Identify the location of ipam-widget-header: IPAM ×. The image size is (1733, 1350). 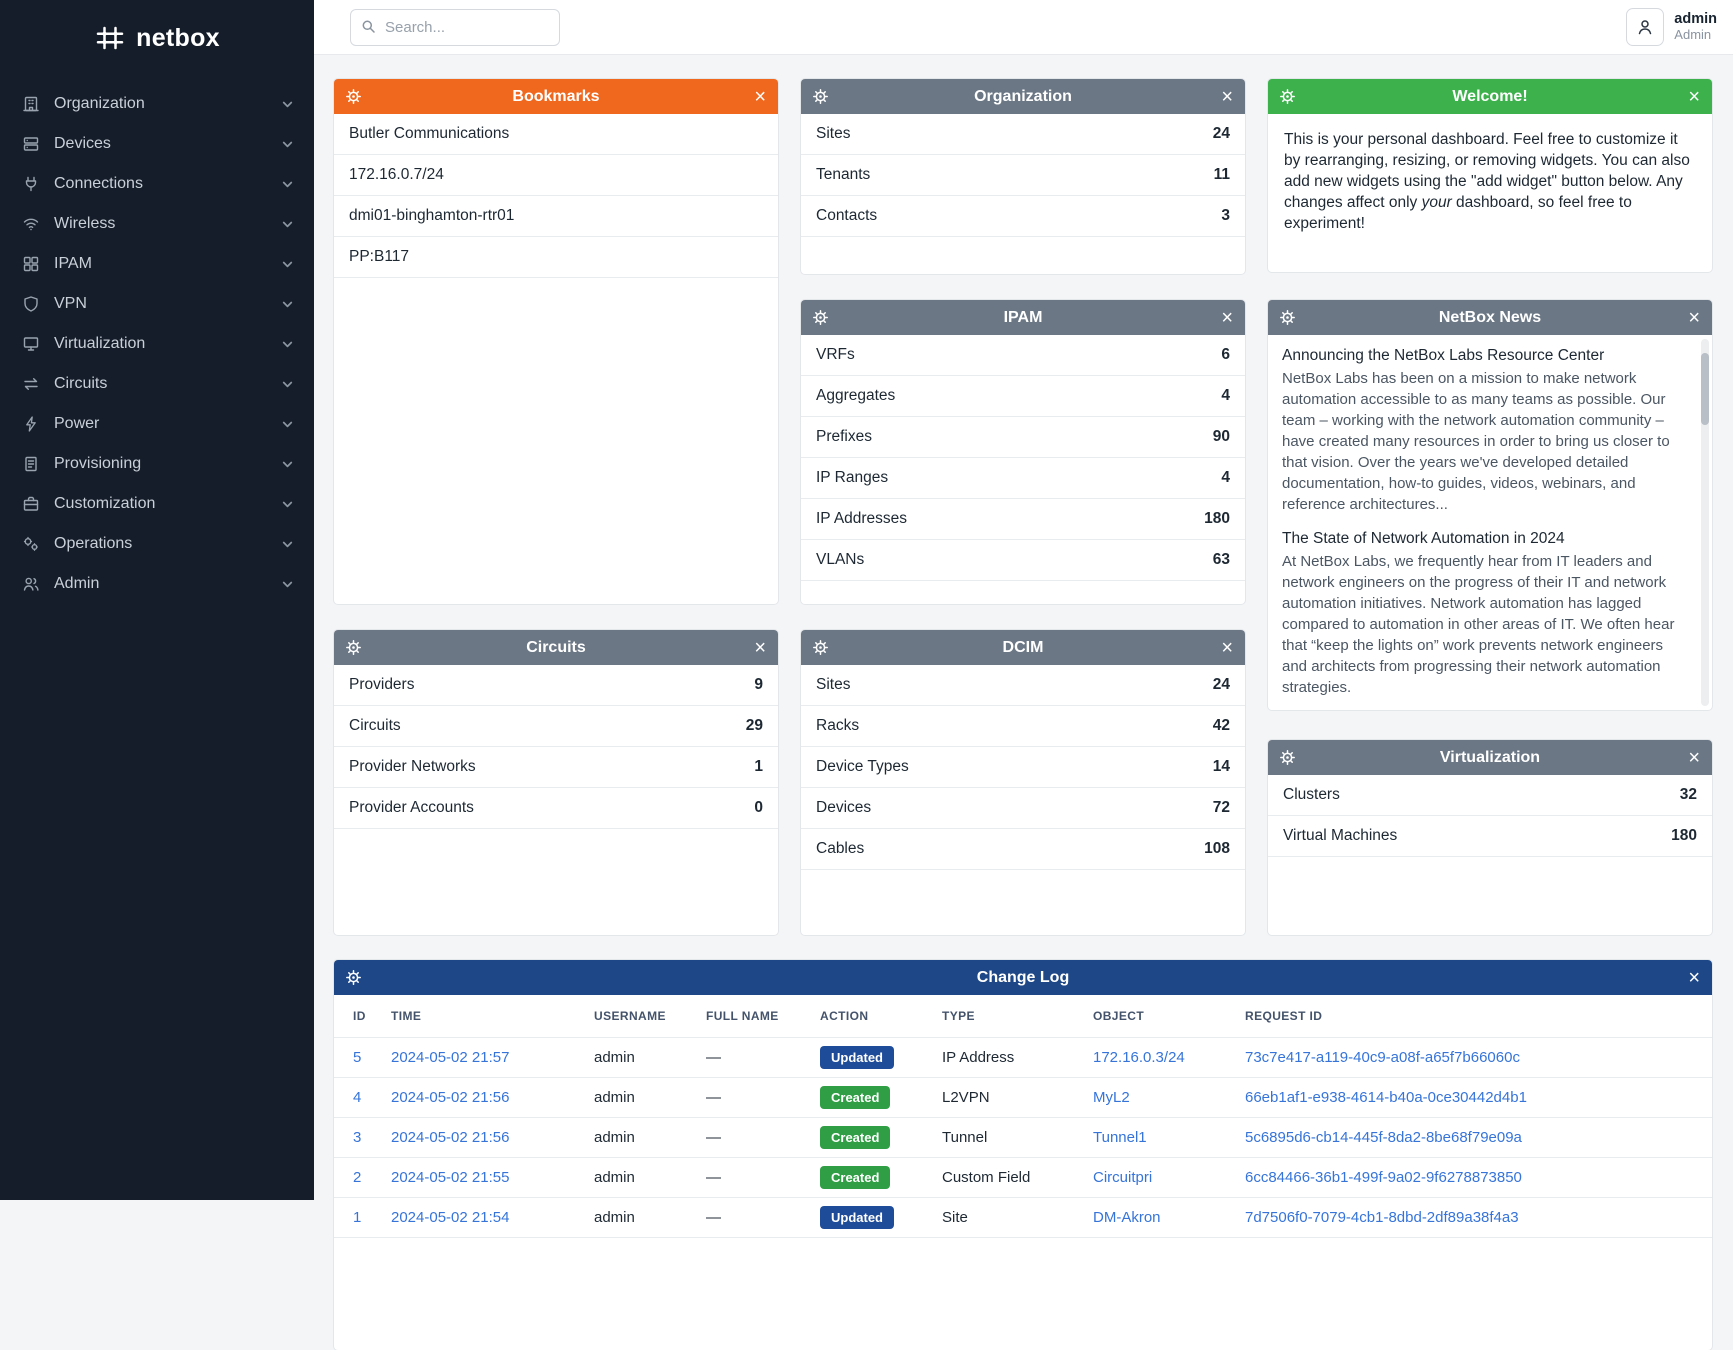
(1023, 317).